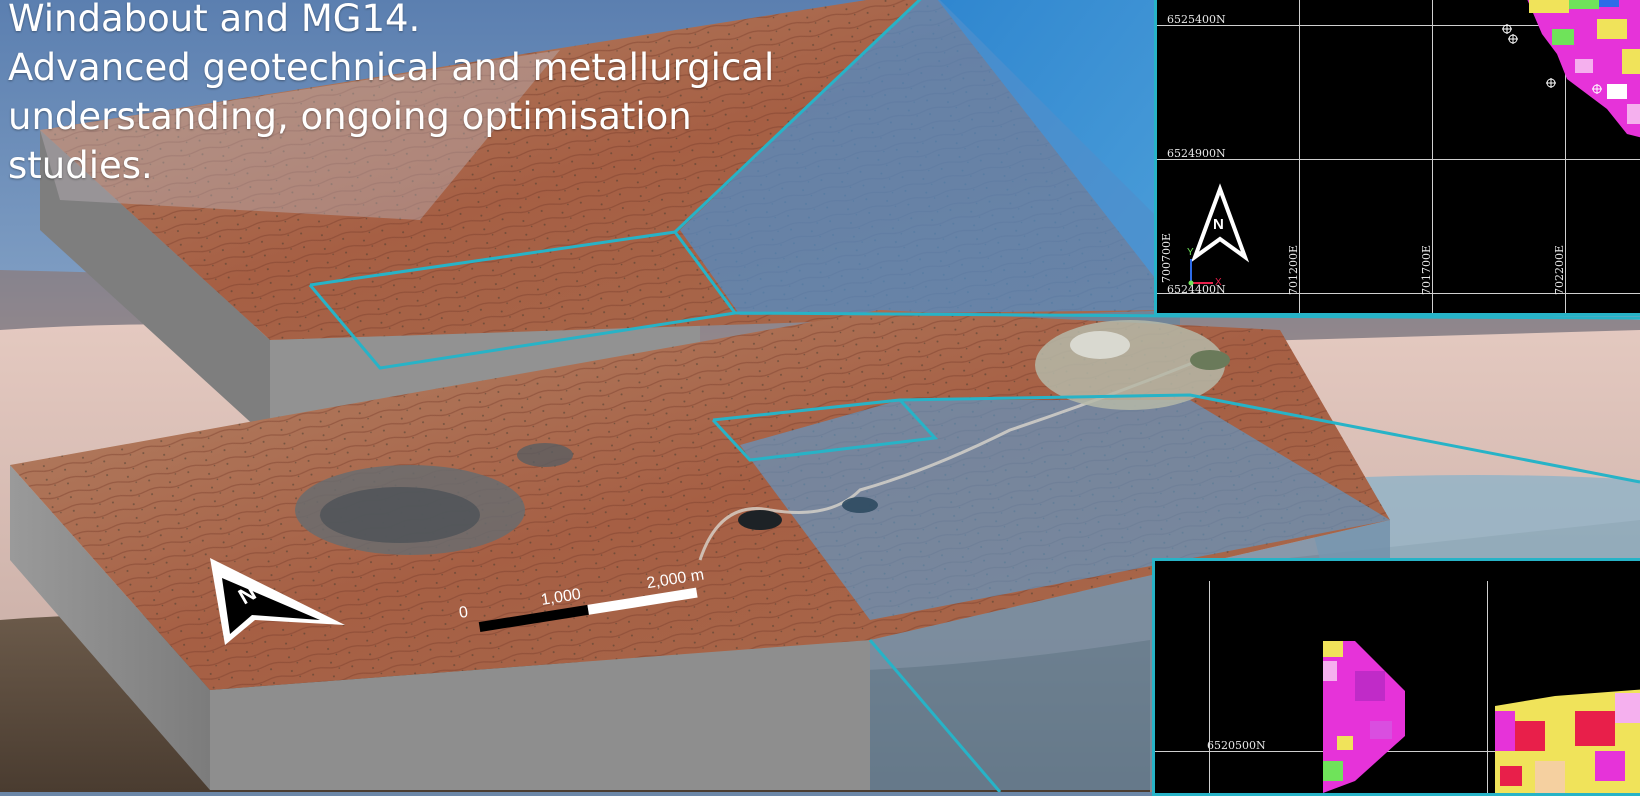  What do you see at coordinates (214, 20) in the screenshot?
I see `caption-line-1: Windabout and MG14.` at bounding box center [214, 20].